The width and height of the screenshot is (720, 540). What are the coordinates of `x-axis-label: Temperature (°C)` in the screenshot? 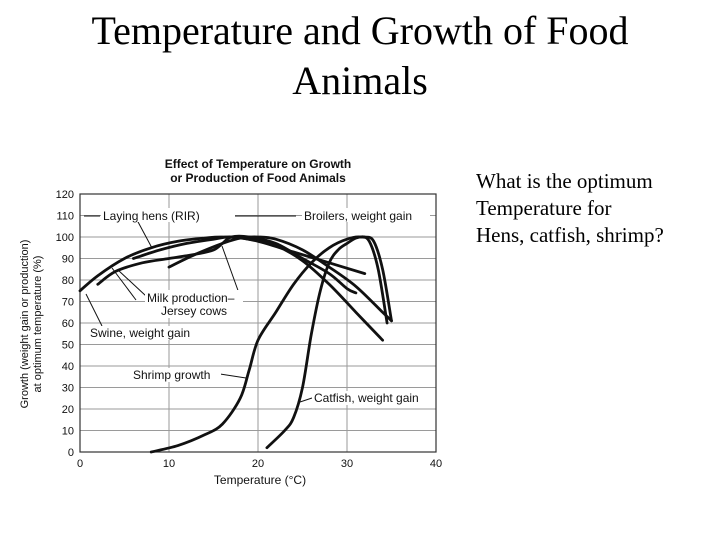 It's located at (260, 480).